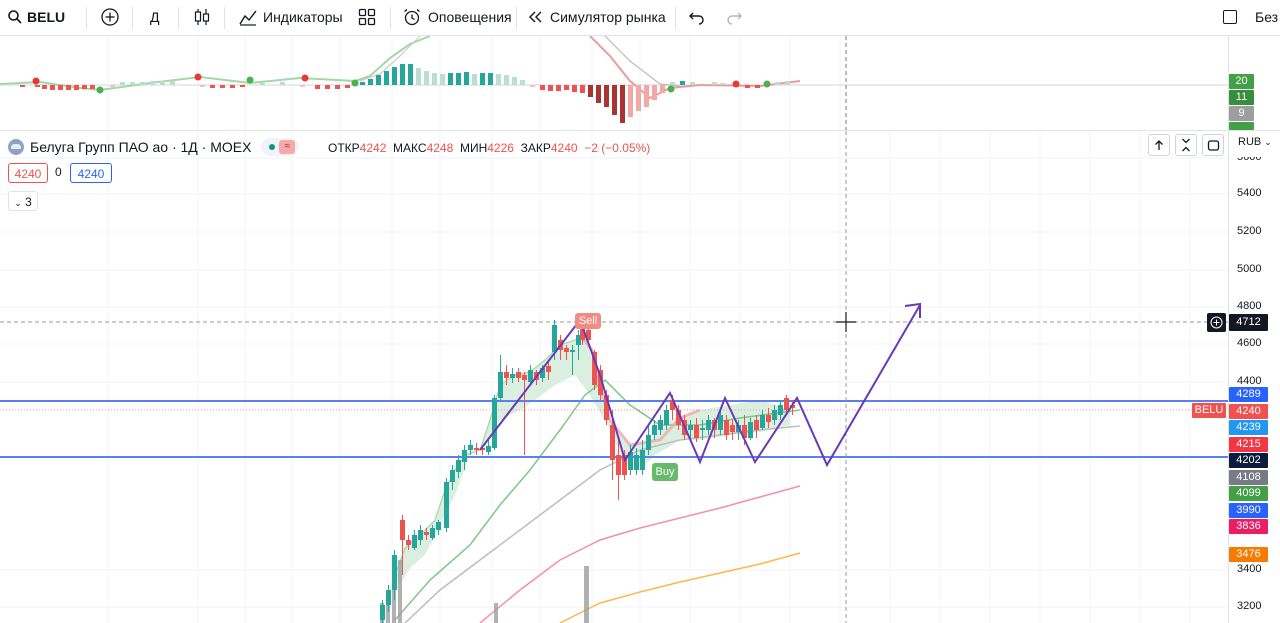 Image resolution: width=1280 pixels, height=623 pixels. I want to click on layout-templates-button, so click(367, 17).